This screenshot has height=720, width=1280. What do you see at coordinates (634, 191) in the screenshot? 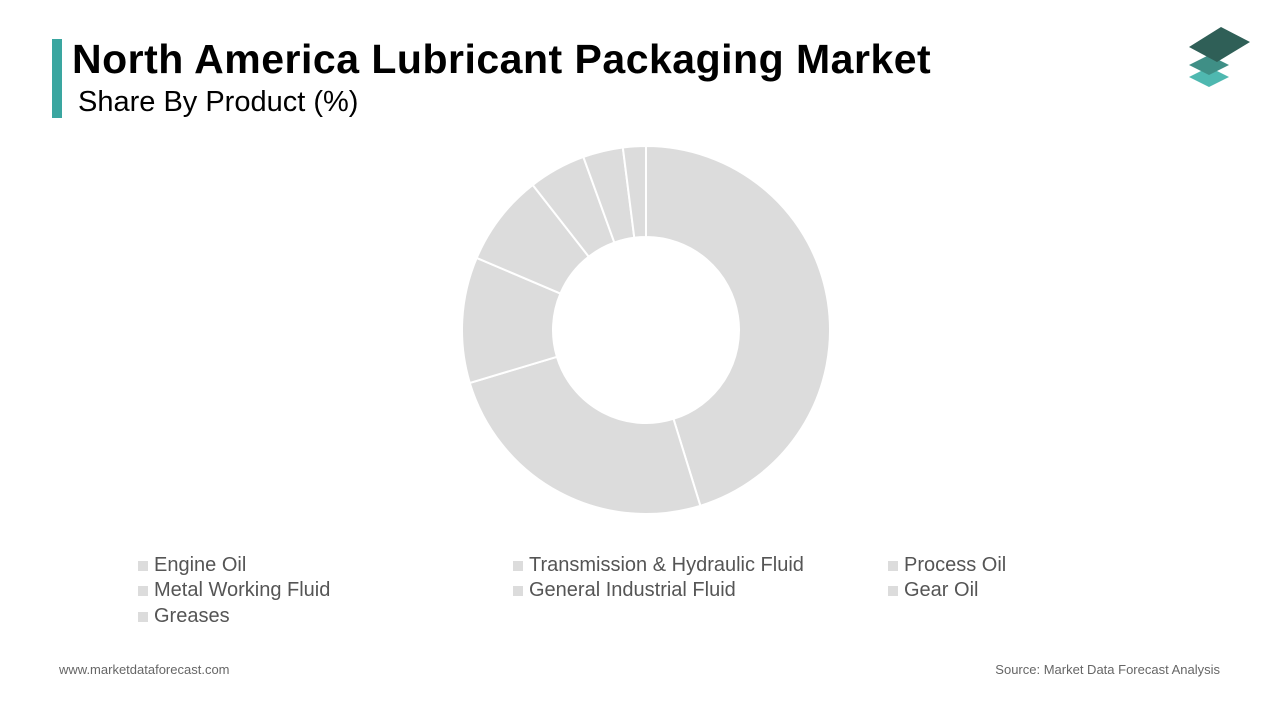
I see `slice-greases` at bounding box center [634, 191].